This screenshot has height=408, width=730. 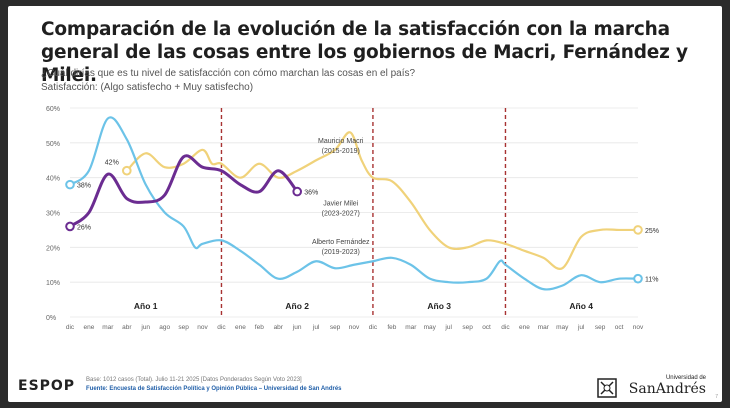 I want to click on series-period-label: (2019-2023), so click(x=341, y=252).